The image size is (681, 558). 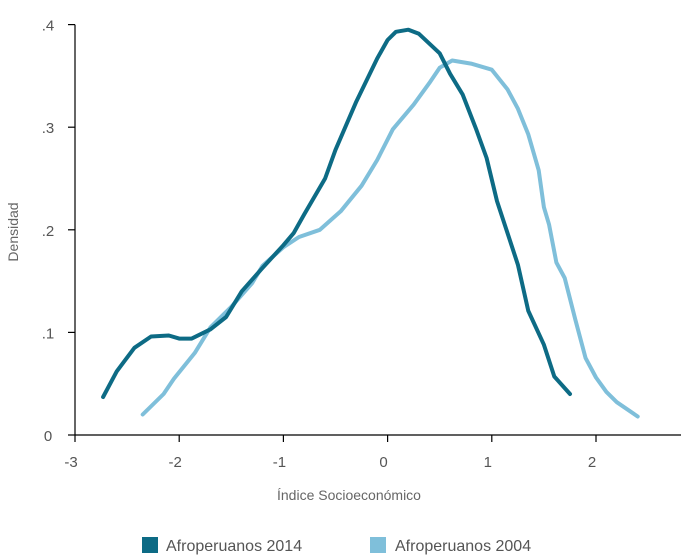 I want to click on x-tick-label: 1, so click(x=488, y=462).